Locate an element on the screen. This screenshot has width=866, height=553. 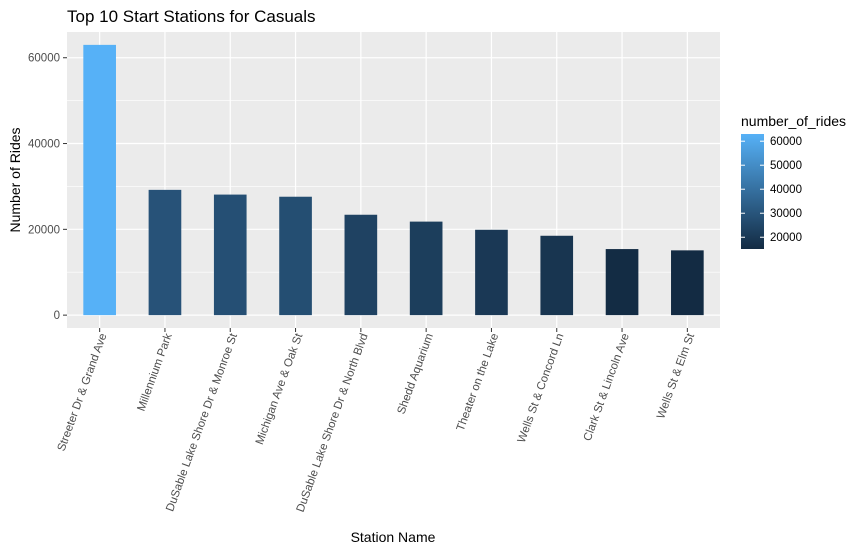
legend-title: number_of_rides is located at coordinates (793, 121).